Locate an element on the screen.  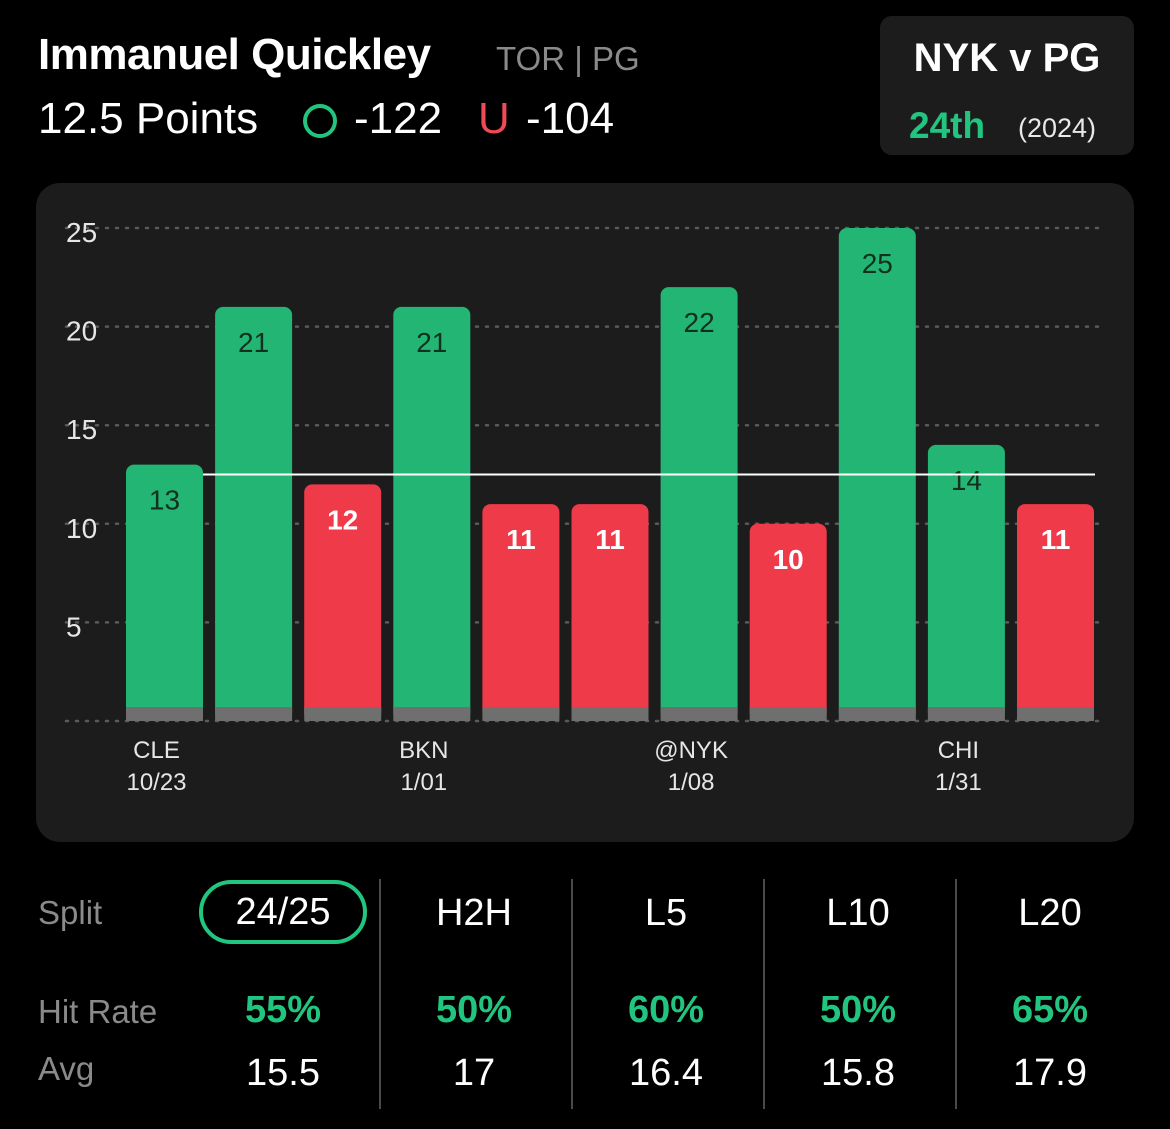
hit-rate-2425: 55% is located at coordinates (283, 1010).